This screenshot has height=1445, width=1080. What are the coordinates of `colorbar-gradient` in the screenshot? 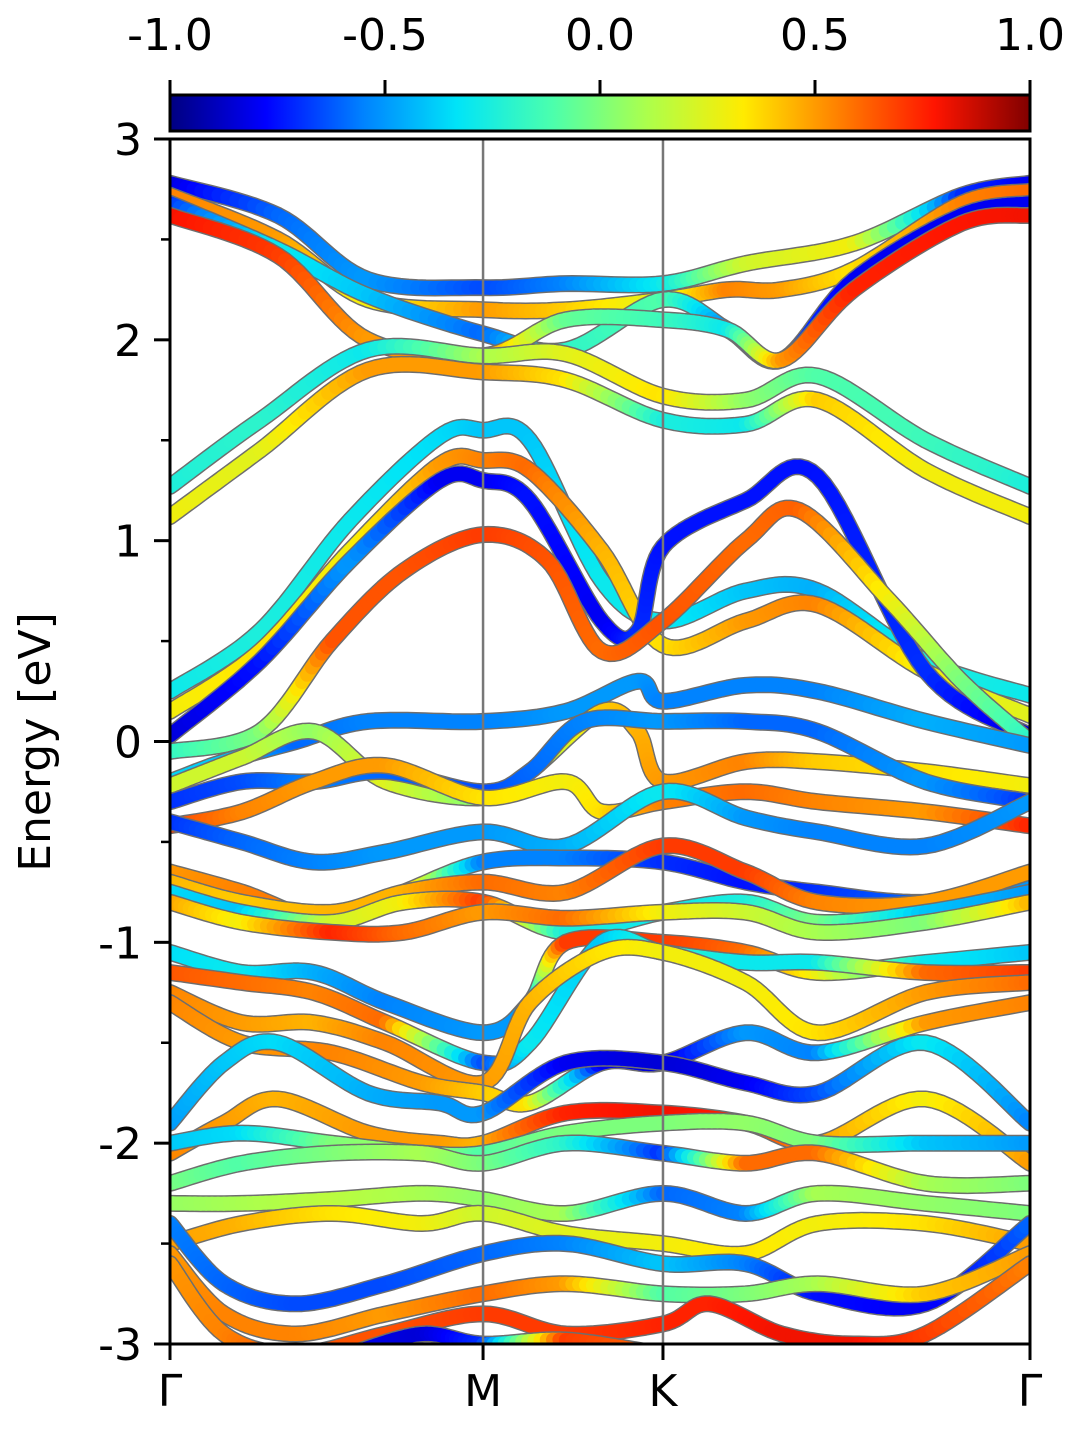 It's located at (600, 113).